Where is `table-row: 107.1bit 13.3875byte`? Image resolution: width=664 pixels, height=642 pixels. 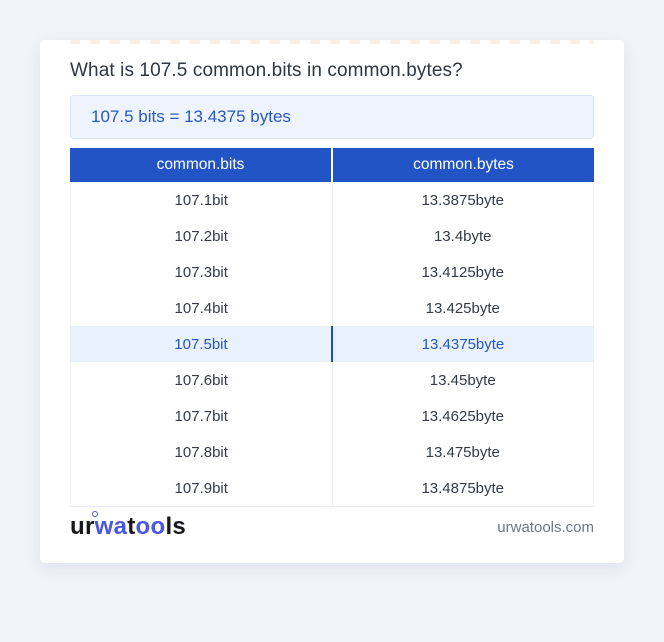
table-row: 107.1bit 13.3875byte is located at coordinates (332, 200).